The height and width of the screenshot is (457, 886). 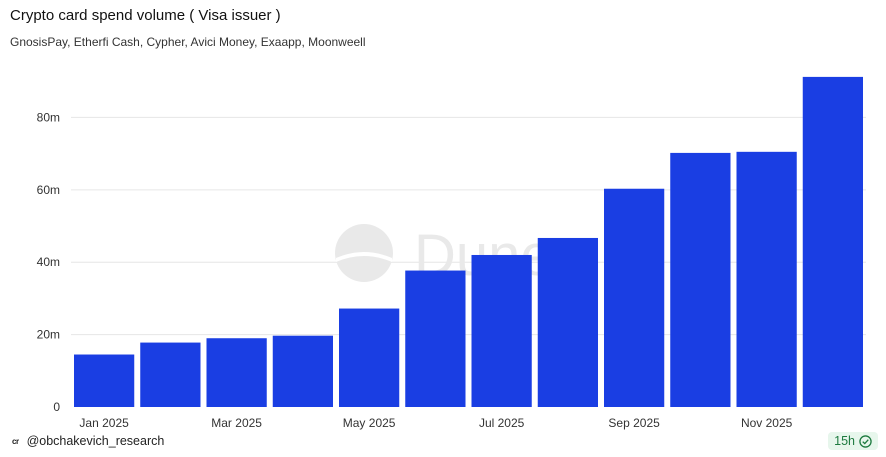 What do you see at coordinates (369, 423) in the screenshot?
I see `x-tick-label: May 2025` at bounding box center [369, 423].